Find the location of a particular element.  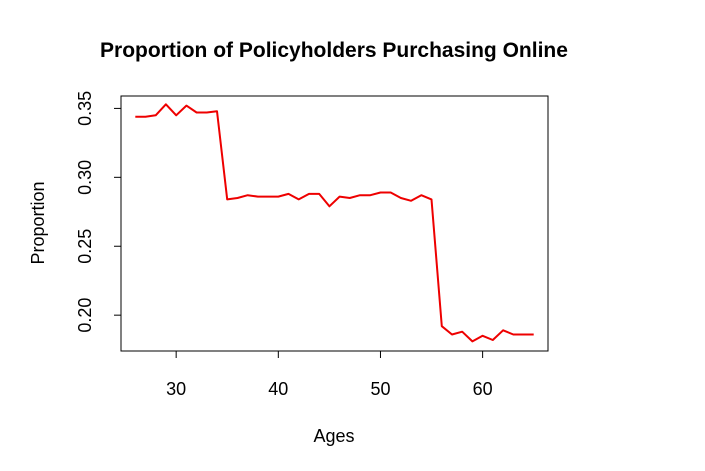

y-axis-label: Proportion is located at coordinates (38, 222).